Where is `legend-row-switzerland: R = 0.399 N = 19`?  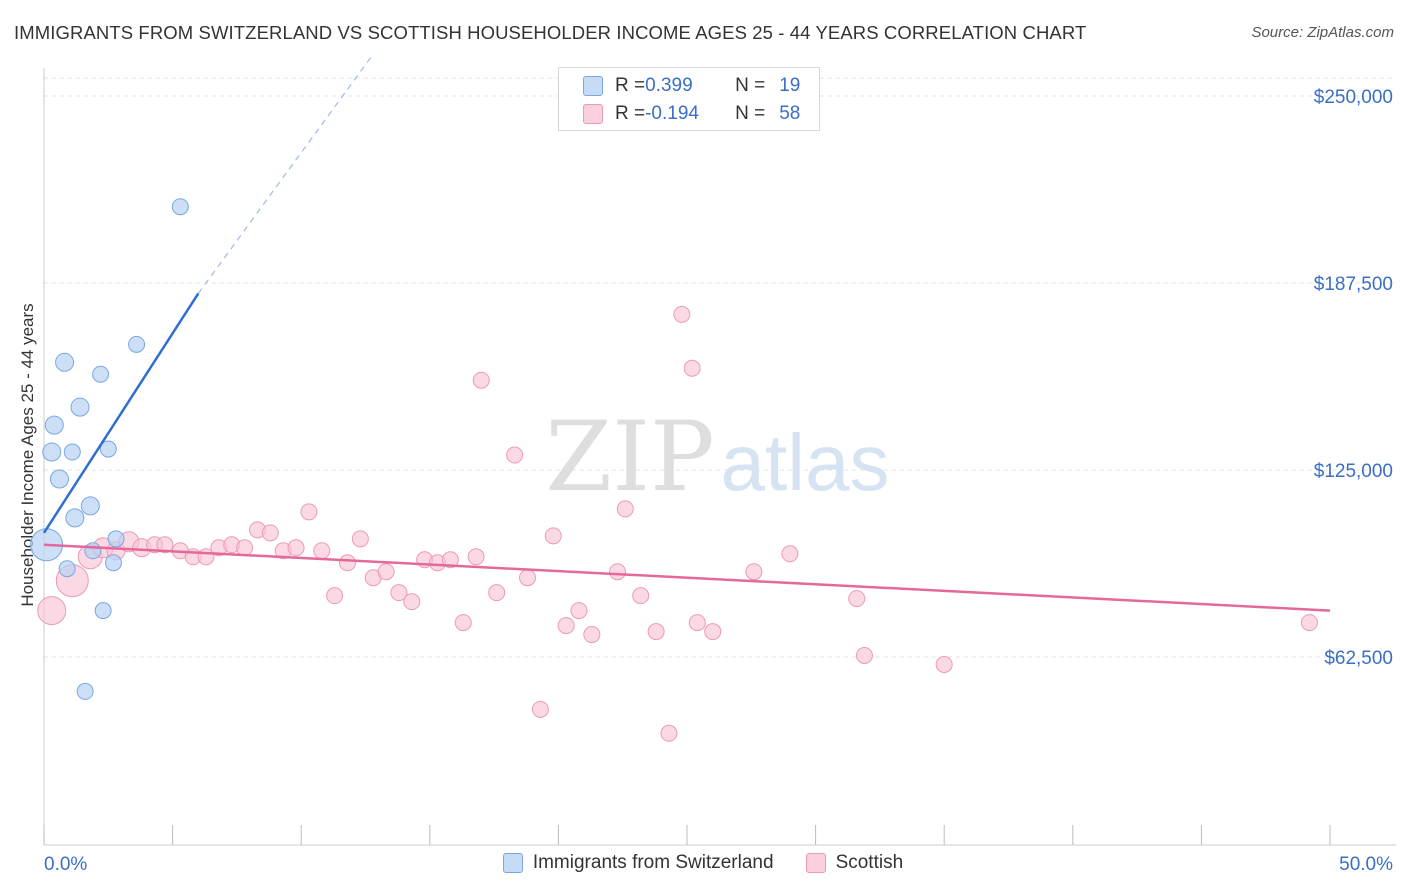
legend-row-switzerland: R = 0.399 N = 19 is located at coordinates (691, 86).